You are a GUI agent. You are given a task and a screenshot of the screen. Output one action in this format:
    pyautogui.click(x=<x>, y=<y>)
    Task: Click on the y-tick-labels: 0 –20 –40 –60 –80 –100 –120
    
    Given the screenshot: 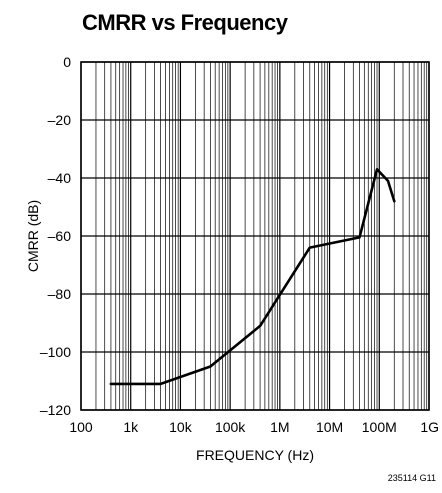 What is the action you would take?
    pyautogui.click(x=55, y=236)
    